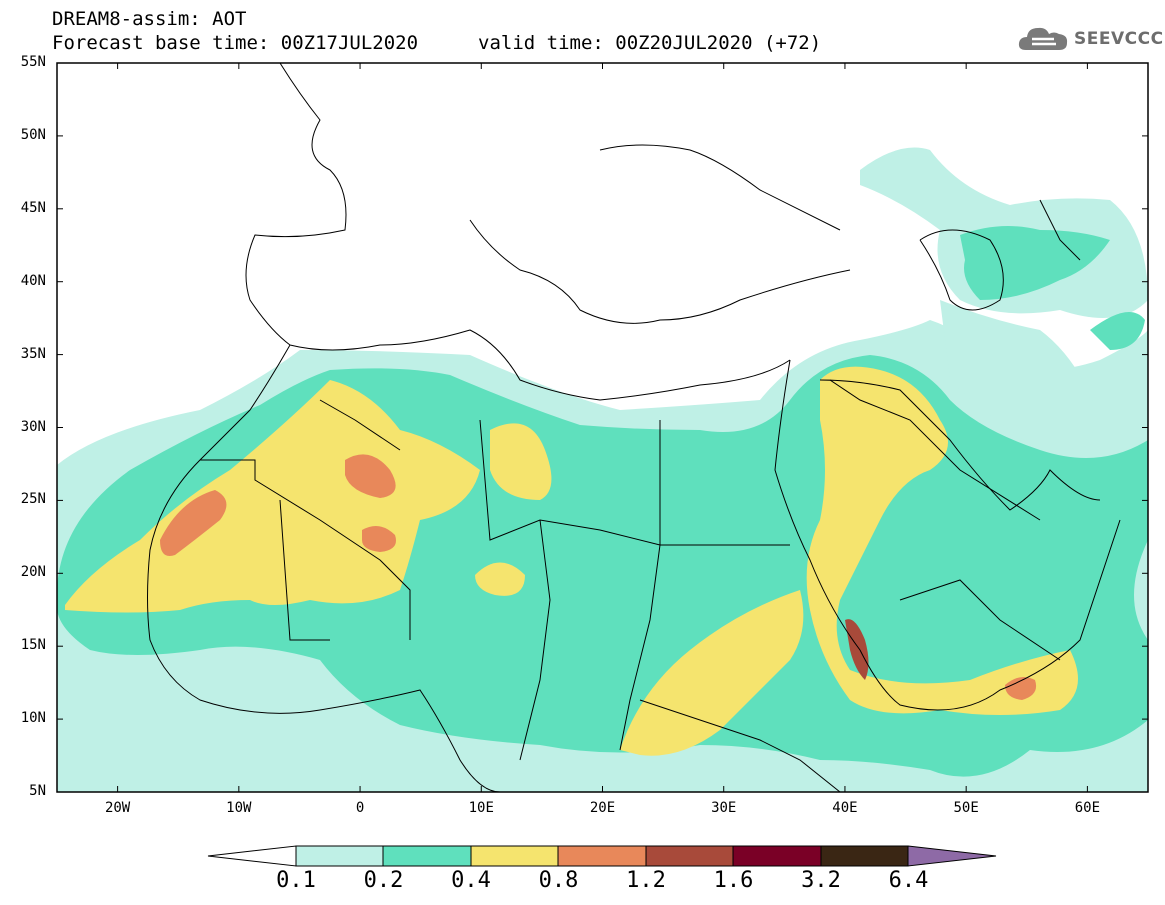 This screenshot has width=1165, height=905. What do you see at coordinates (558, 880) in the screenshot?
I see `colorbar-label: 0.8` at bounding box center [558, 880].